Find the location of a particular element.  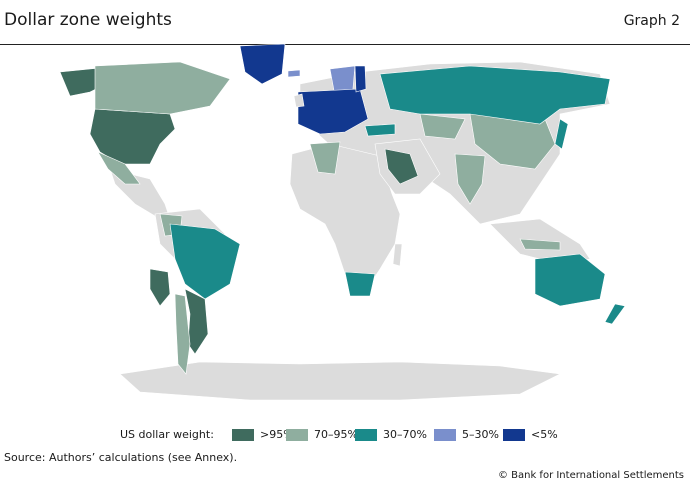

legend-item-gt95: >95% is located at coordinates (263, 434).